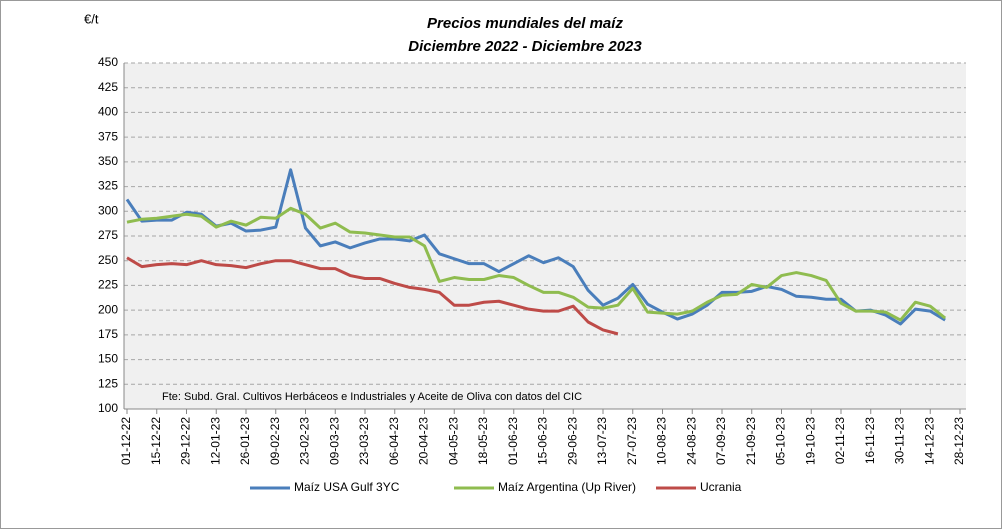  What do you see at coordinates (347, 487) in the screenshot?
I see `legend-label: Maíz USA Gulf 3YC` at bounding box center [347, 487].